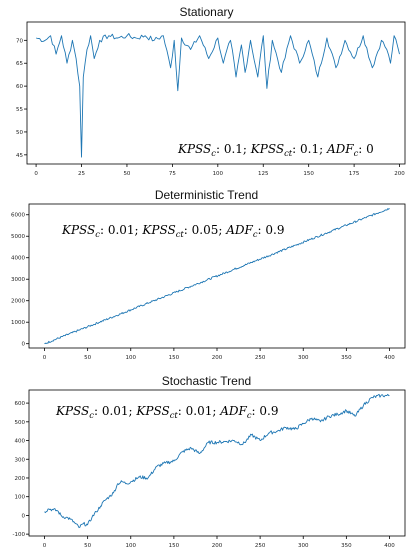  What do you see at coordinates (20, 442) in the screenshot?
I see `y-tick-label: 400` at bounding box center [20, 442].